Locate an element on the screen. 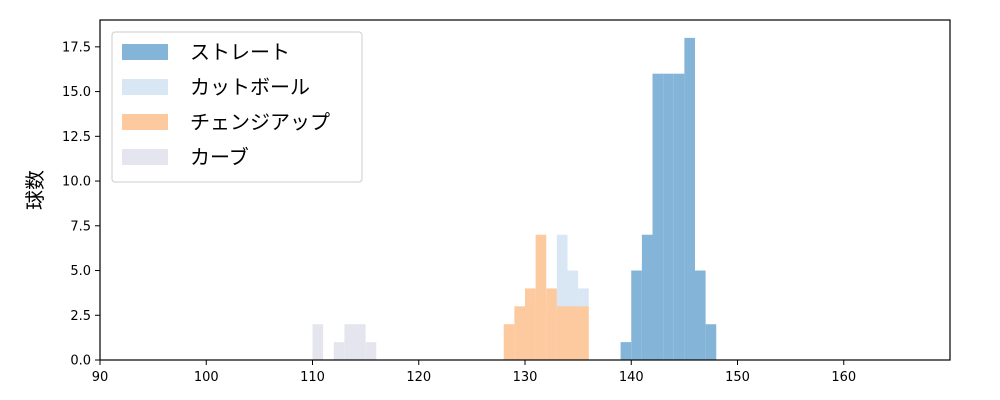  x-tick-label: 140 is located at coordinates (631, 377).